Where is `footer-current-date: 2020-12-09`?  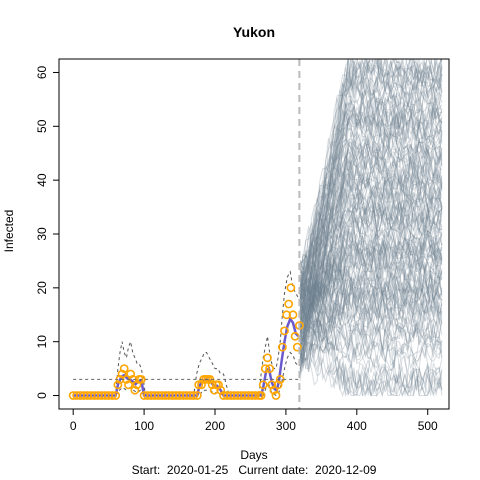
footer-current-date: 2020-12-09 is located at coordinates (346, 470).